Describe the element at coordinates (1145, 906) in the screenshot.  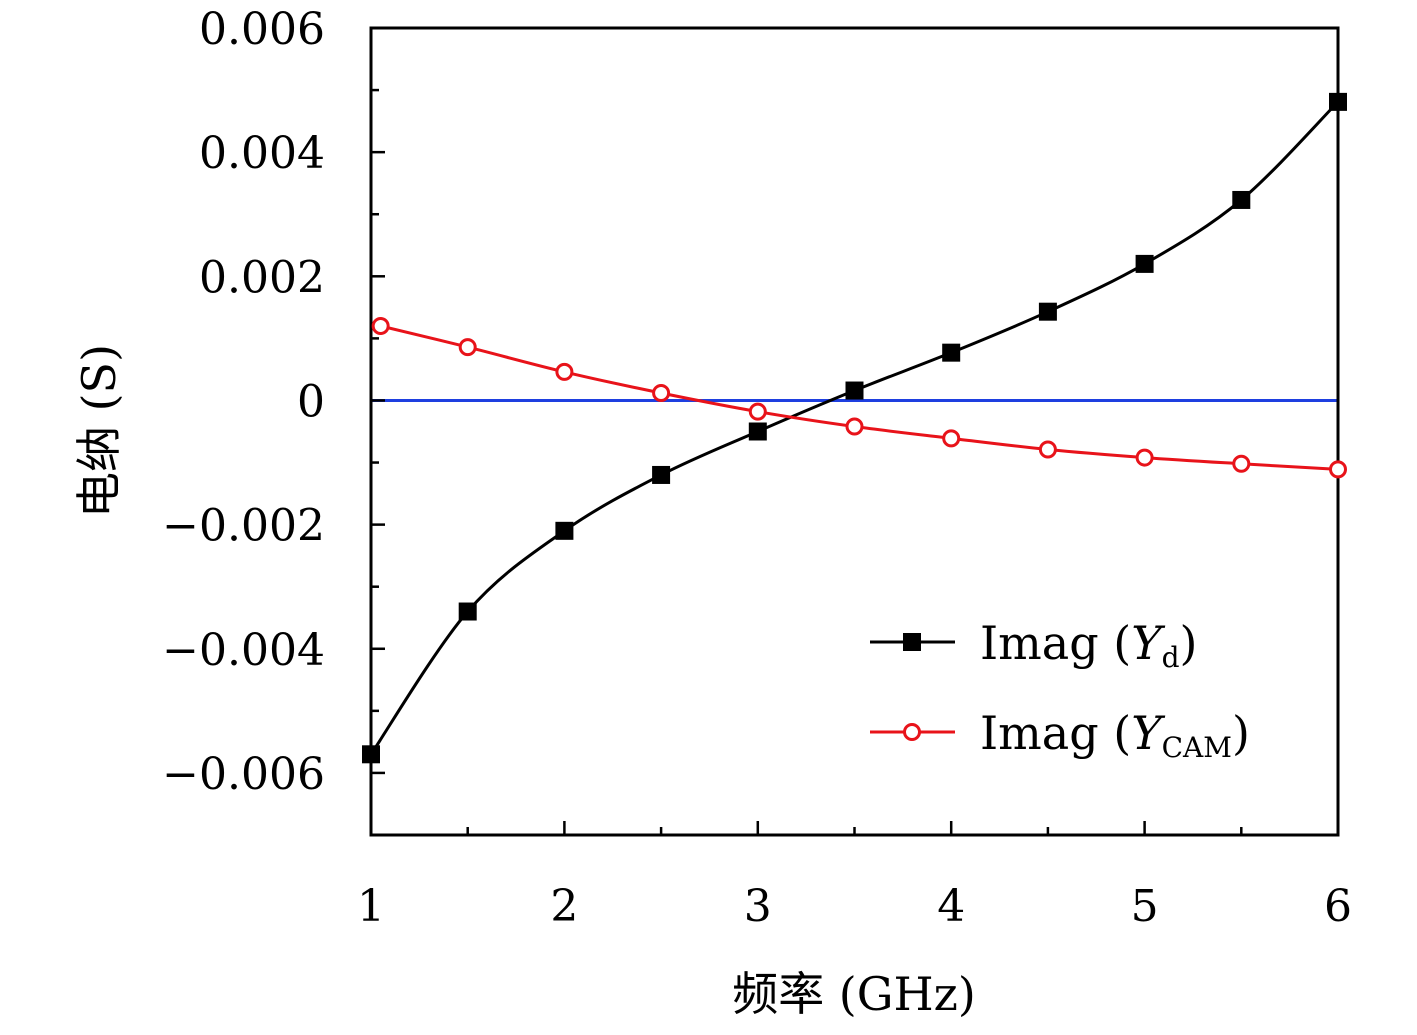
I see `x-tick-label: 5` at that location.